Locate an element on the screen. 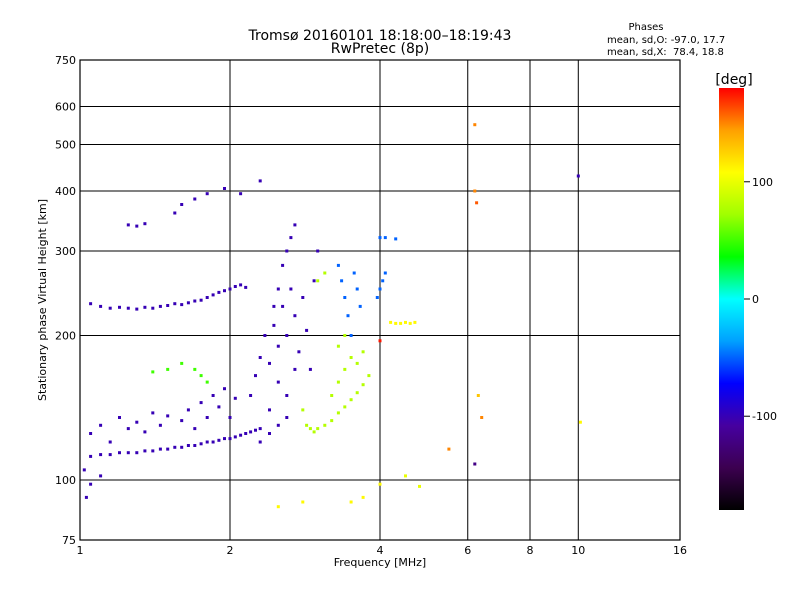 The width and height of the screenshot is (800, 600). phase-note-heading: Phases is located at coordinates (645, 27).